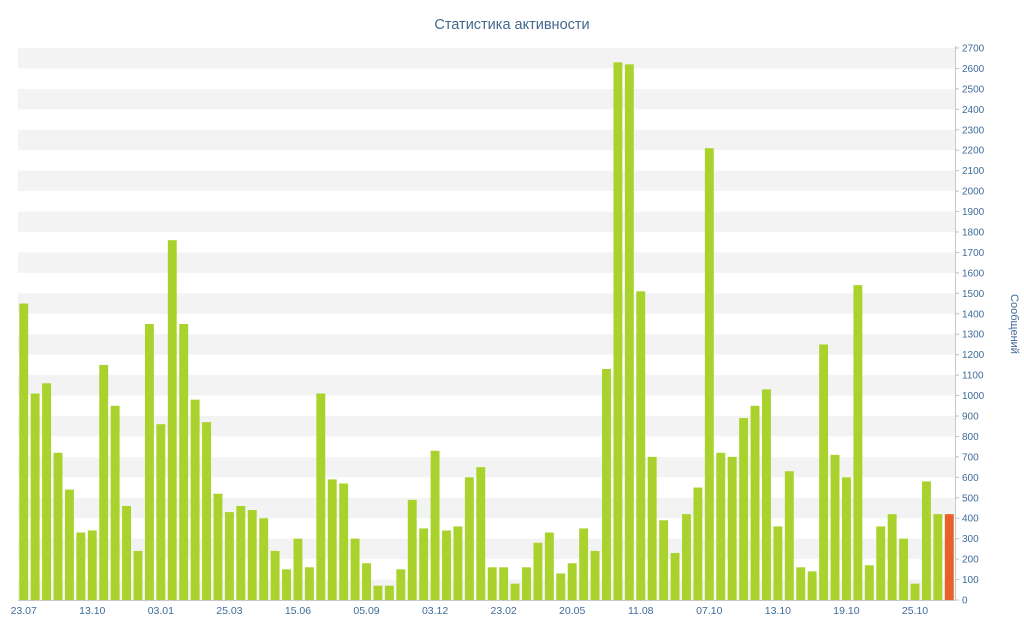  I want to click on y-tick-label: 200, so click(970, 560).